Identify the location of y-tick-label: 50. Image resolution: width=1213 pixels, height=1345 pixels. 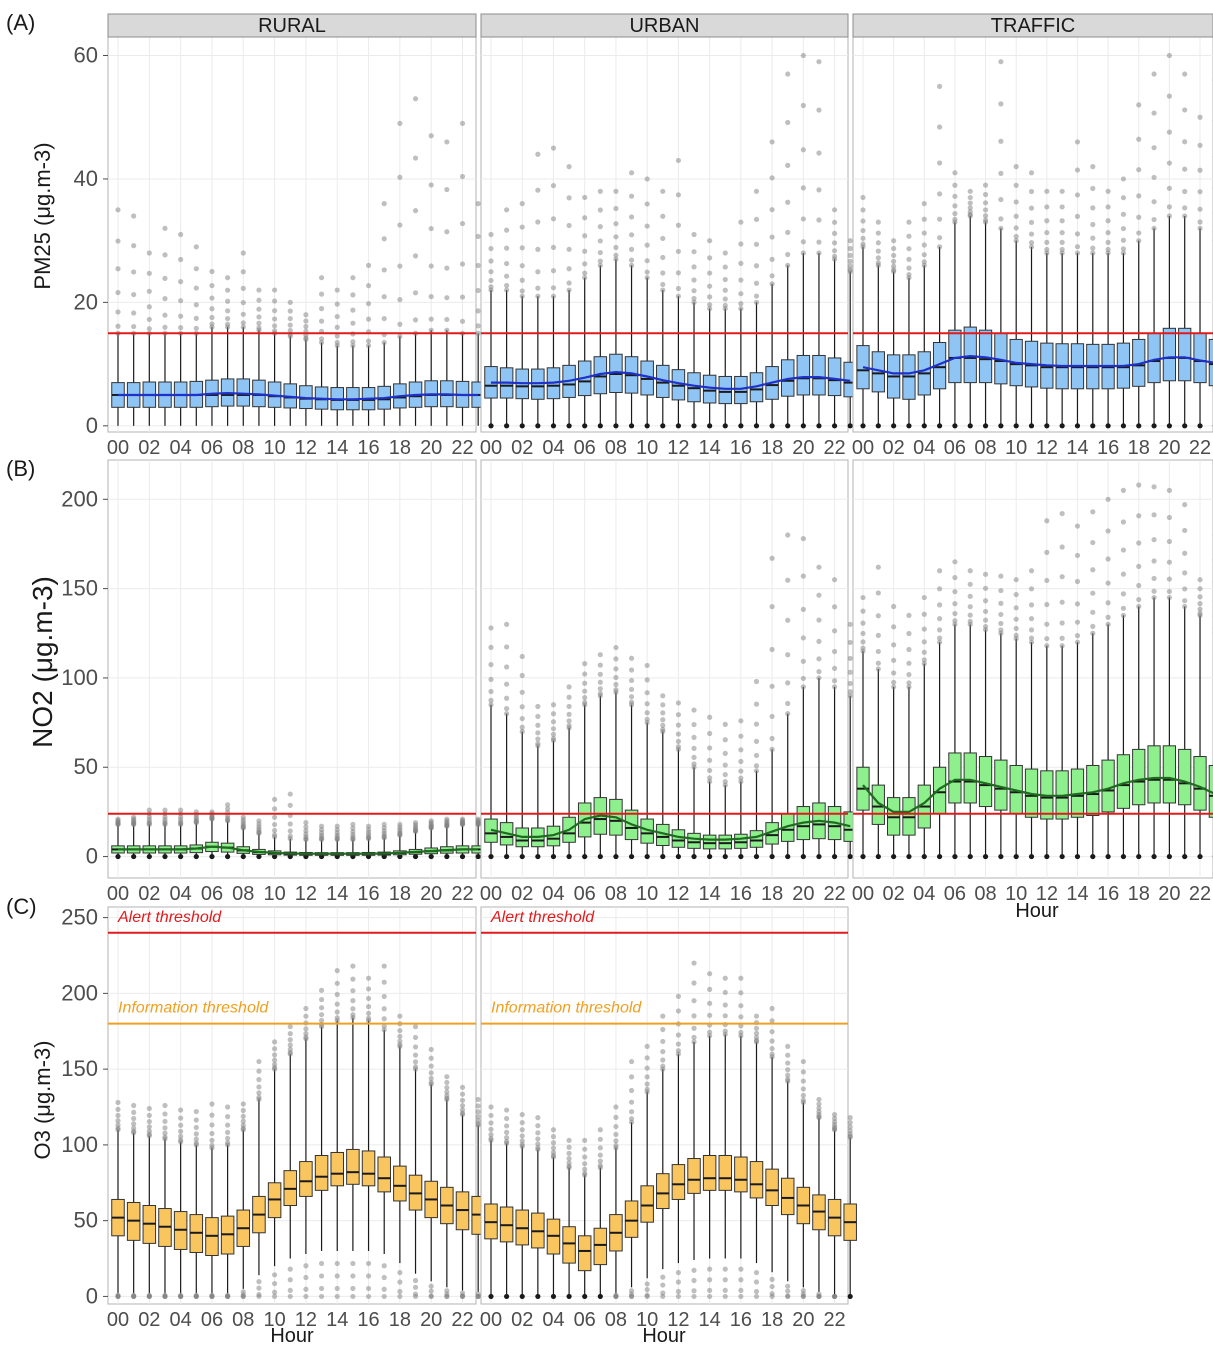
(86, 766).